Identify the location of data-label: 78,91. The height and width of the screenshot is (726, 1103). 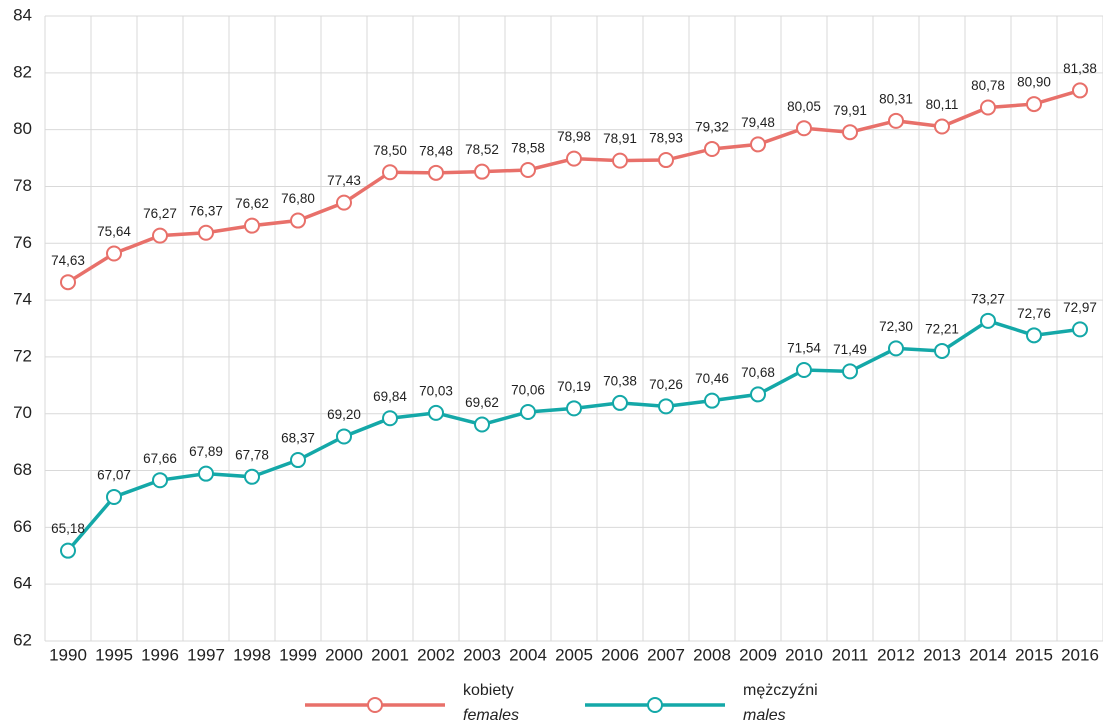
(620, 138).